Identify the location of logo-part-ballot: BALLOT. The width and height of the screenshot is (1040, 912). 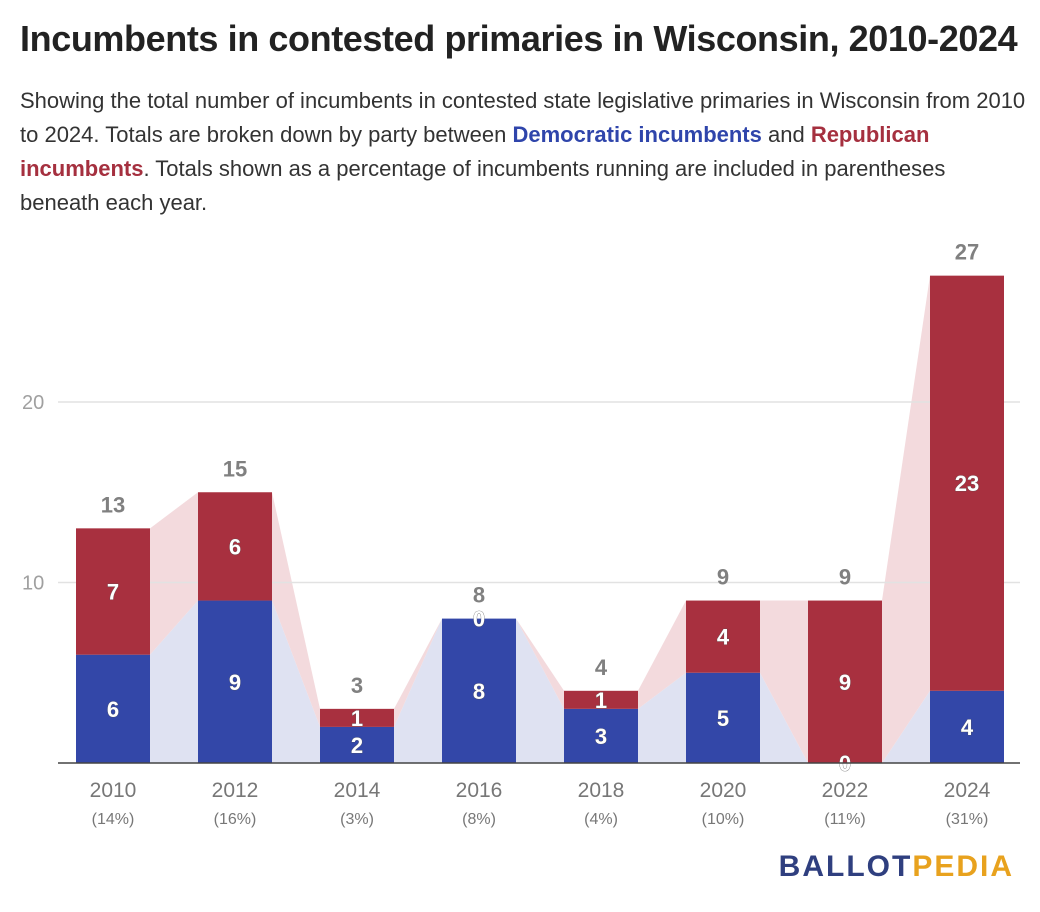
(845, 866).